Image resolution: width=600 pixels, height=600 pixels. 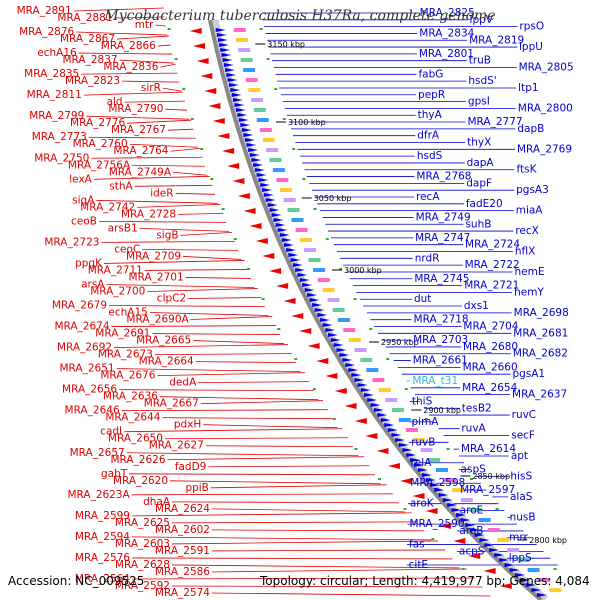 What do you see at coordinates (142, 565) in the screenshot?
I see `gene-label-left: MRA_2628` at bounding box center [142, 565].